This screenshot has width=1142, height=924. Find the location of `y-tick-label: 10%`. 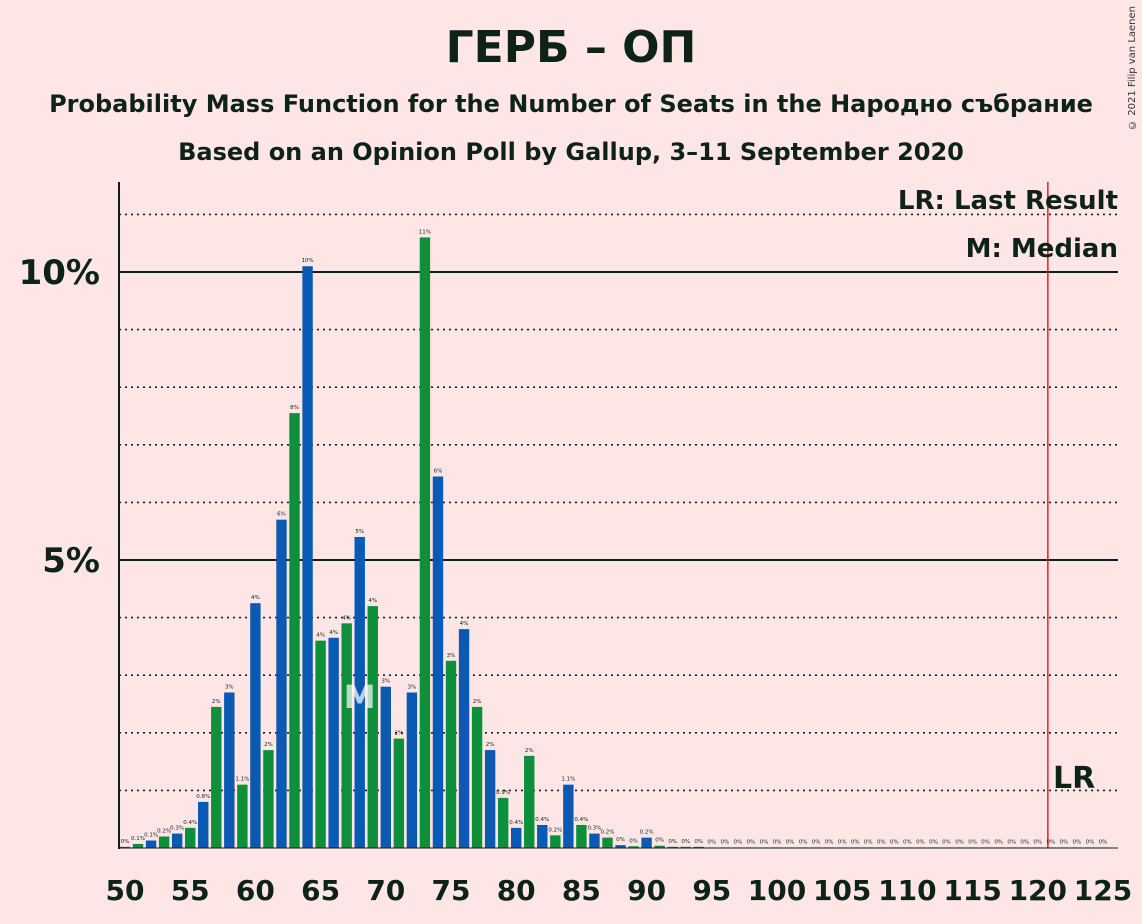

y-tick-label: 10% is located at coordinates (59, 273).